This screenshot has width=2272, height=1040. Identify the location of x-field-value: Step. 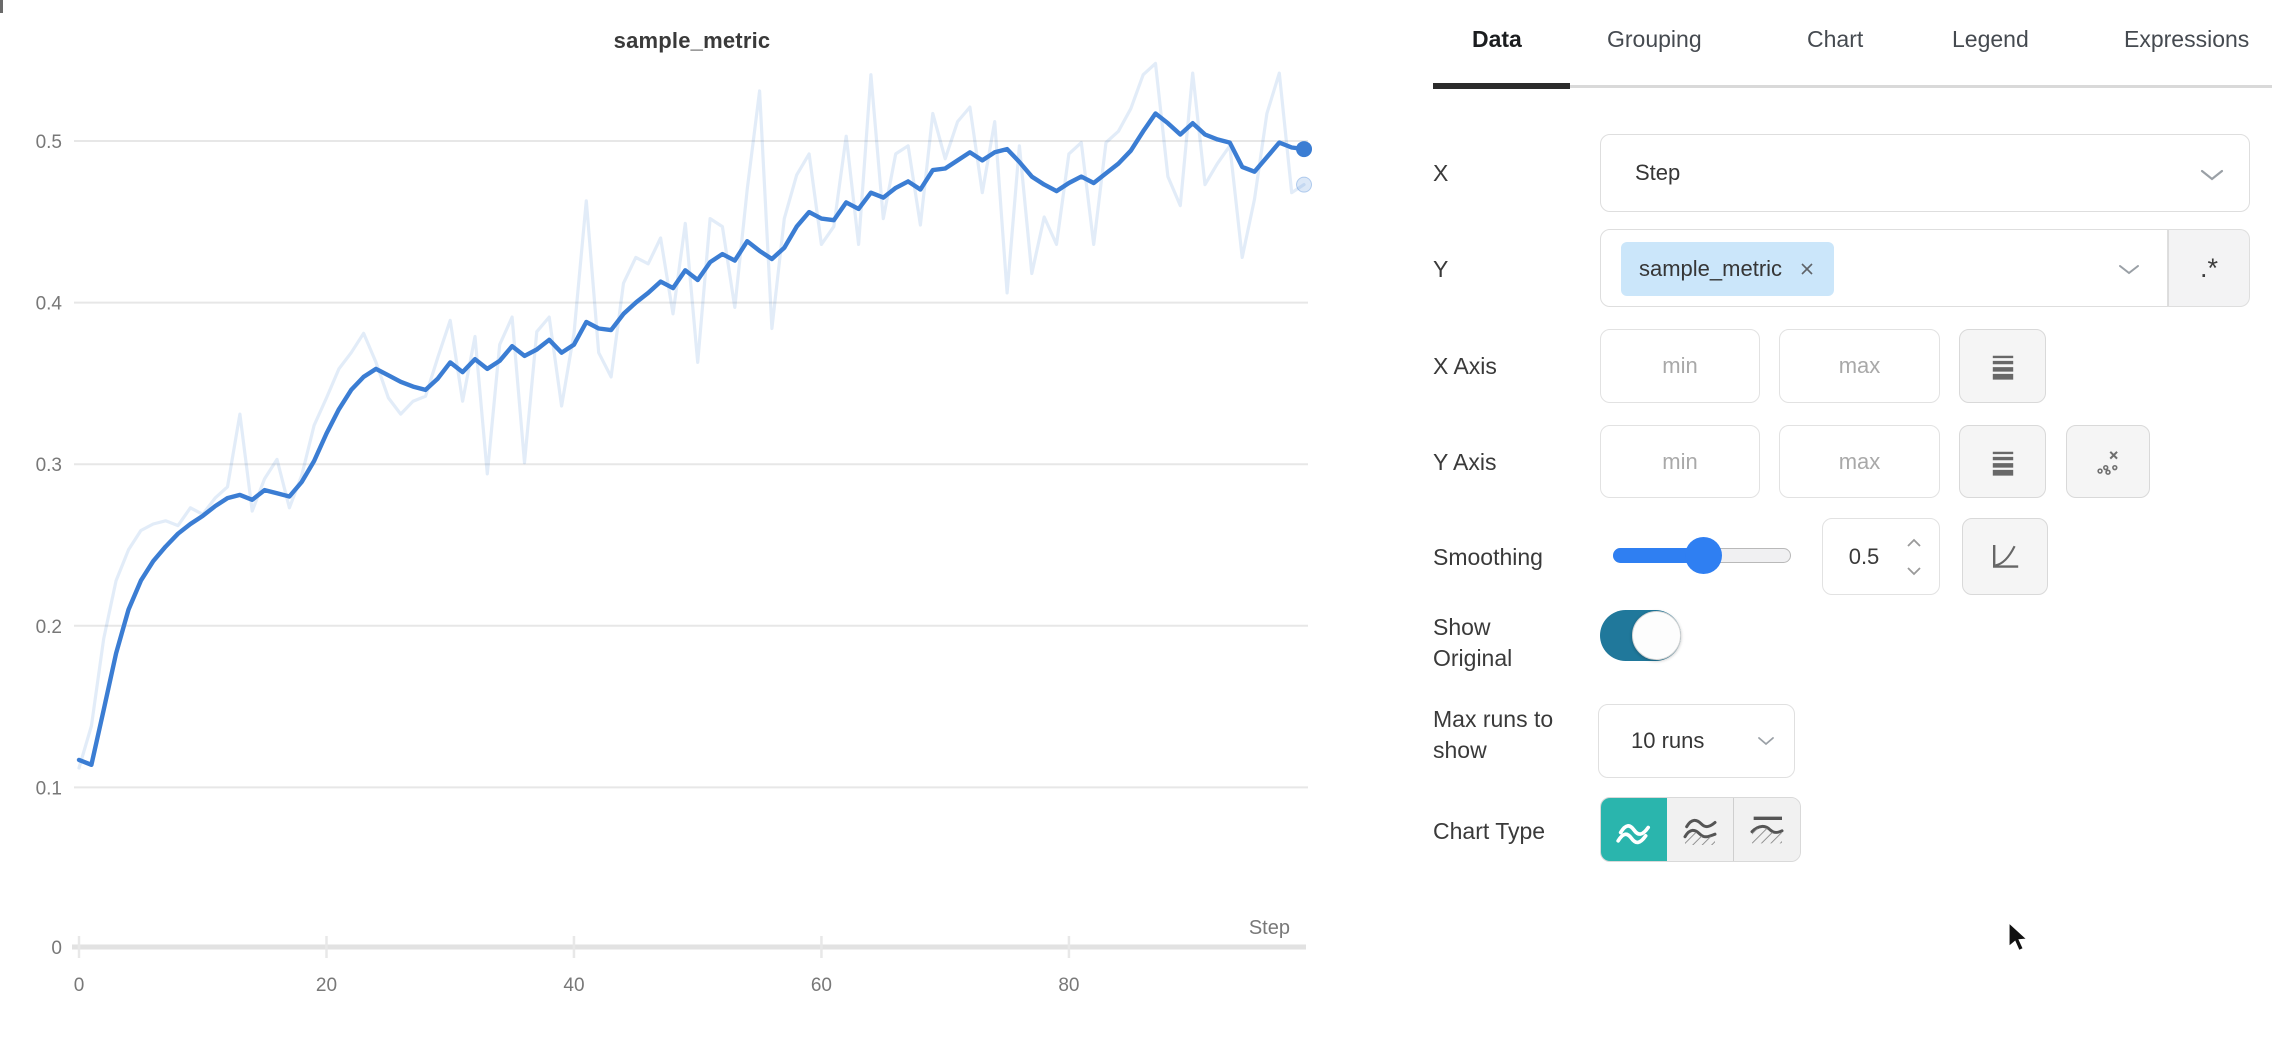
(1658, 172).